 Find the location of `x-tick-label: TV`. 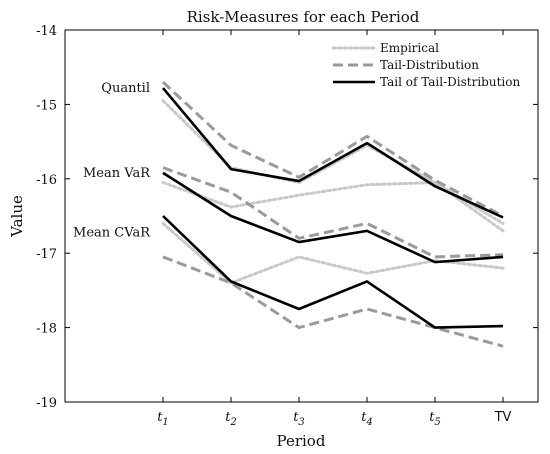

x-tick-label: TV is located at coordinates (503, 417).